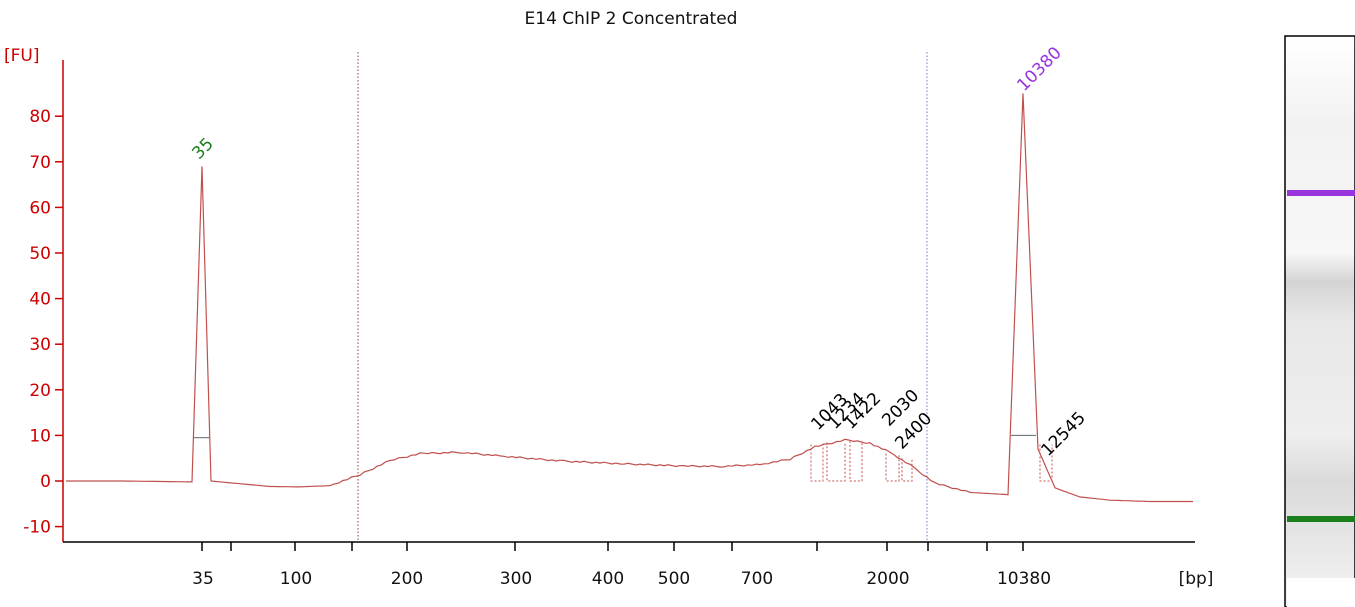  Describe the element at coordinates (22, 56) in the screenshot. I see `y-axis-label: [FU]` at that location.